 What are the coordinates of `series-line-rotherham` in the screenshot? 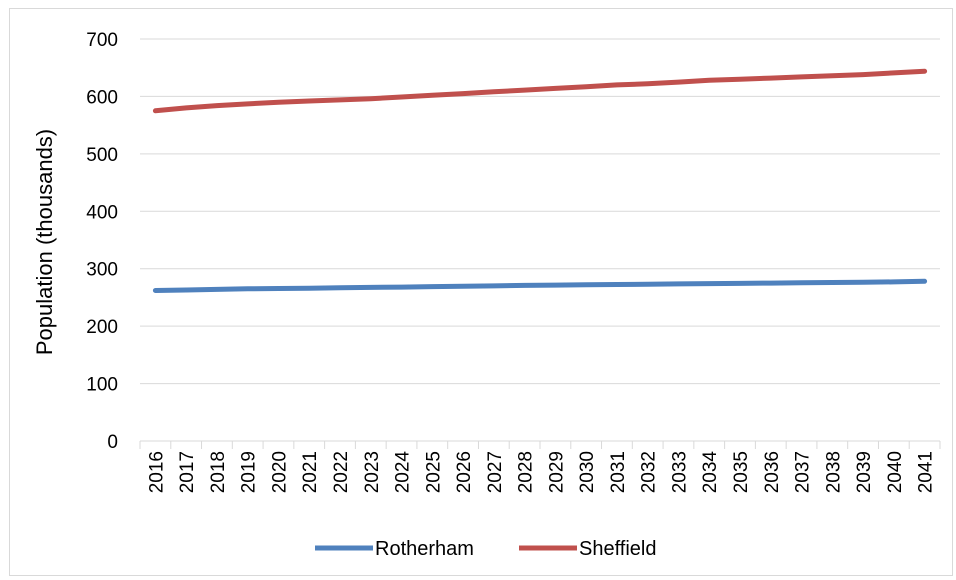 It's located at (540, 285).